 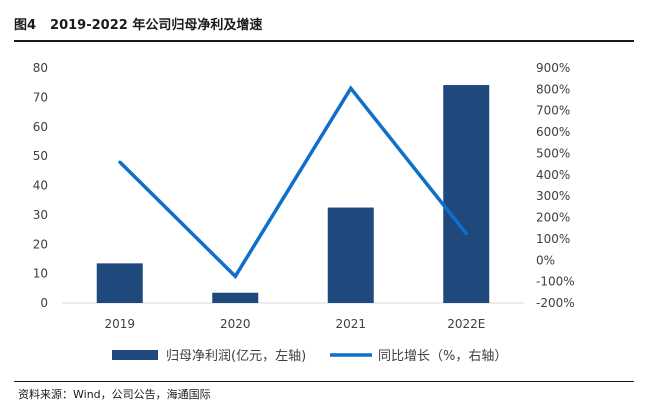 I want to click on y-left-tick-label: 70, so click(x=40, y=97).